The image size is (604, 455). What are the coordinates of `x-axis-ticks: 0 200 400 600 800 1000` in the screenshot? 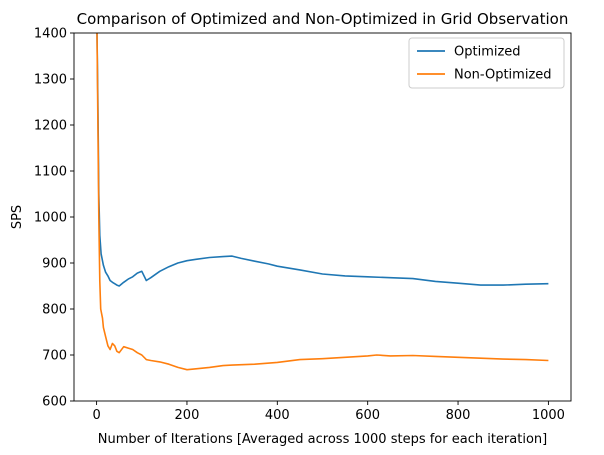 It's located at (328, 412).